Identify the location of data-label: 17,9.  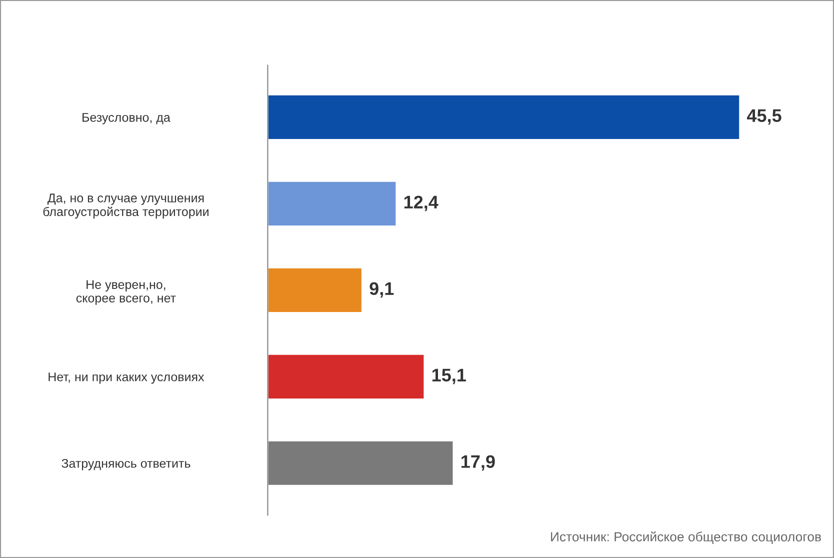
(478, 463).